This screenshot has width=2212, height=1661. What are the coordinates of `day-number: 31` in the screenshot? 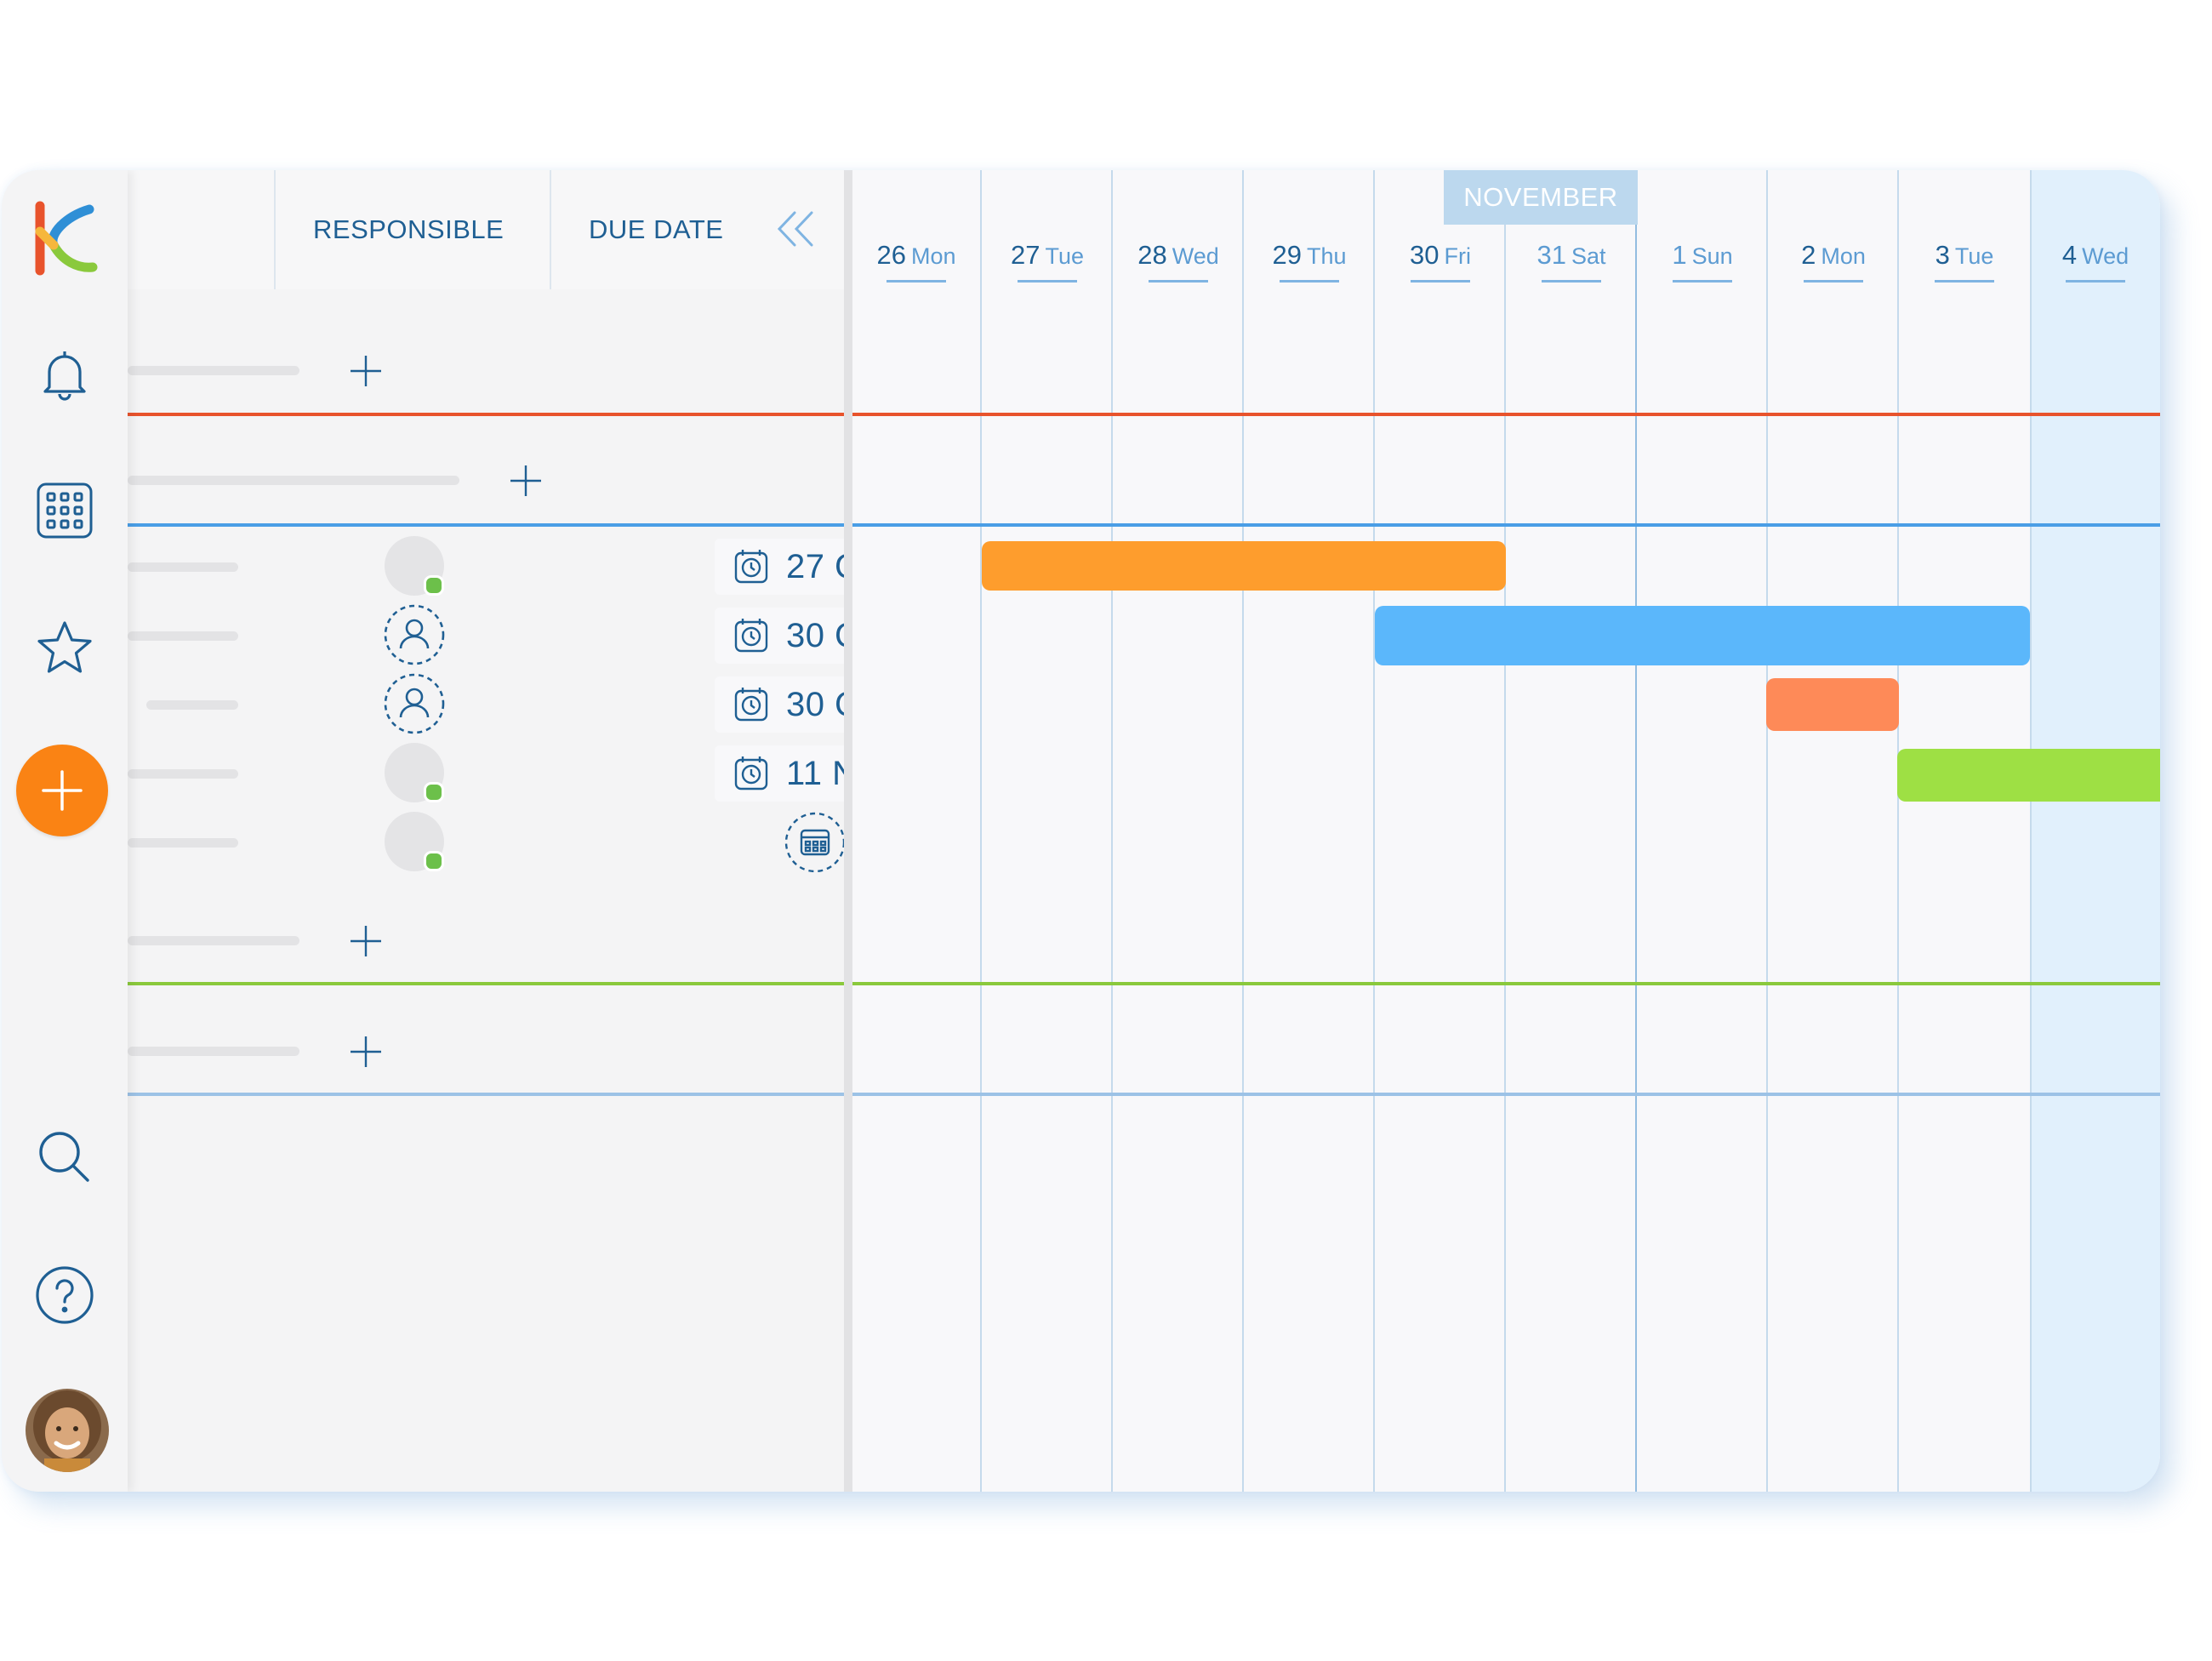 It's located at (1551, 255).